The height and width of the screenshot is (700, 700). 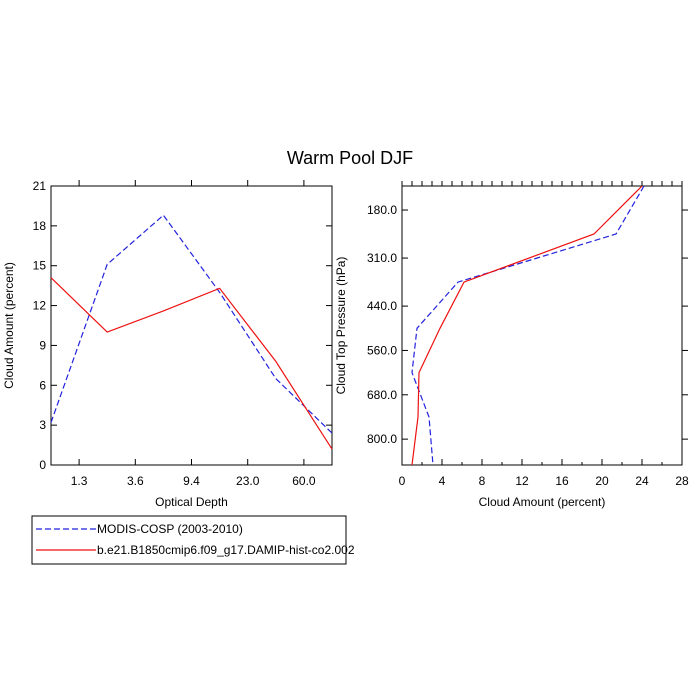 I want to click on y-axis-label-2: Cloud Top Pressure (hPa), so click(x=341, y=326).